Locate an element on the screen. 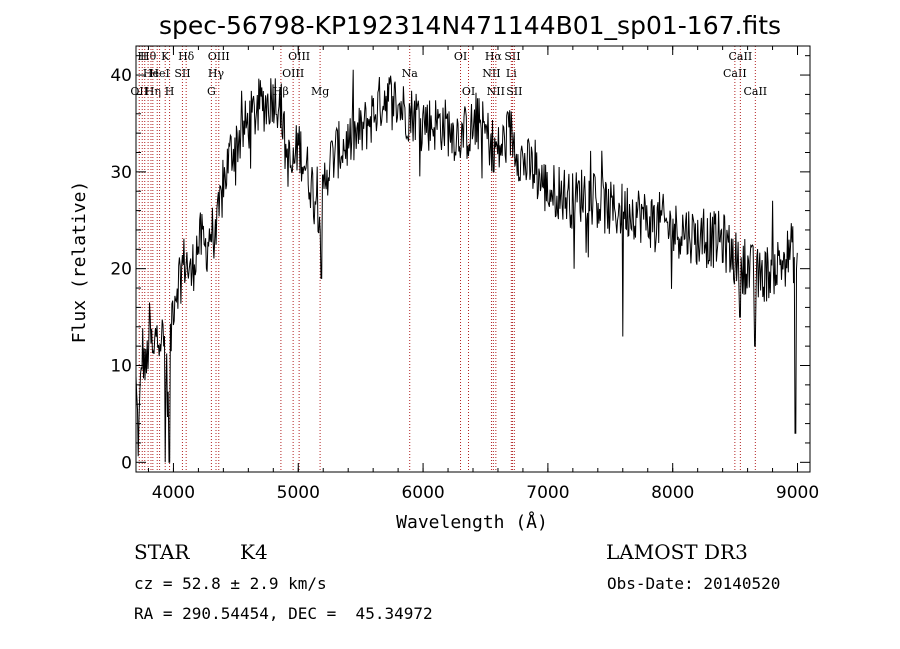 This screenshot has width=900, height=649. redshift-cz: cz = 52.8 ± 2.9 km/s is located at coordinates (230, 583).